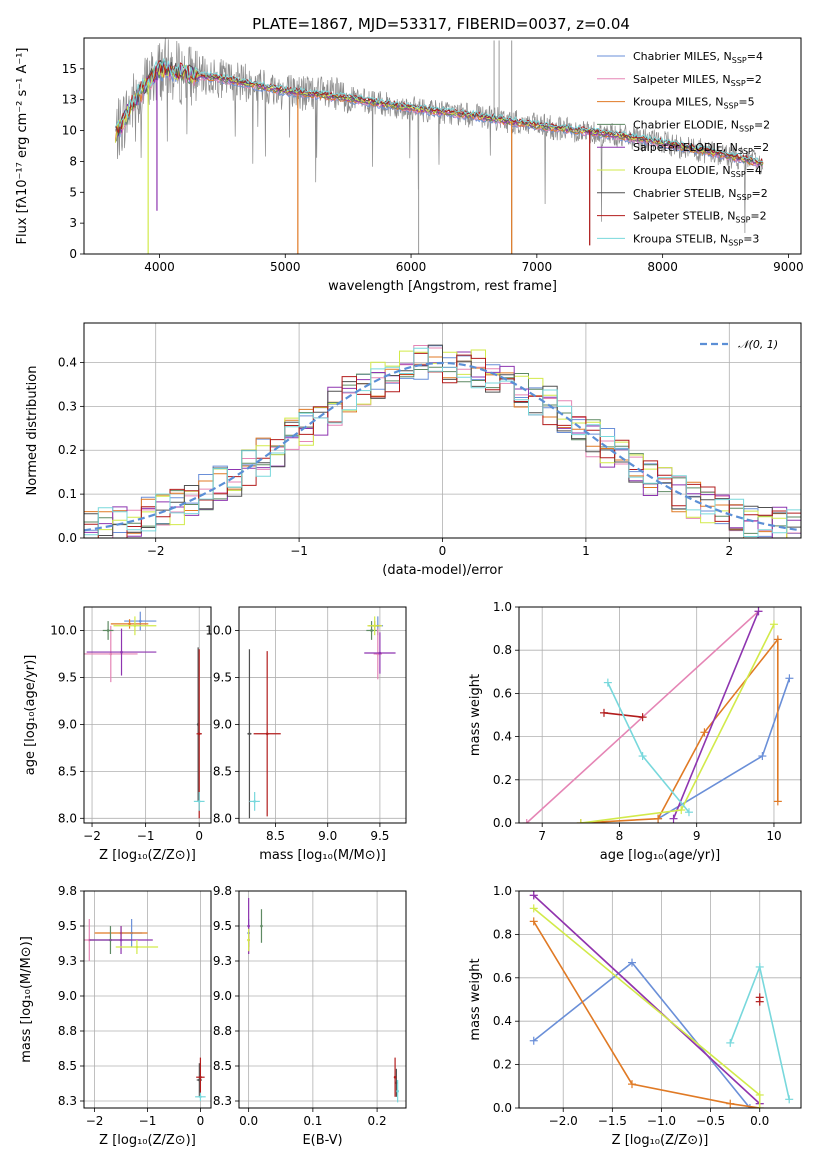  I want to click on mass-vs-ebv-plot-area, so click(323, 1000).